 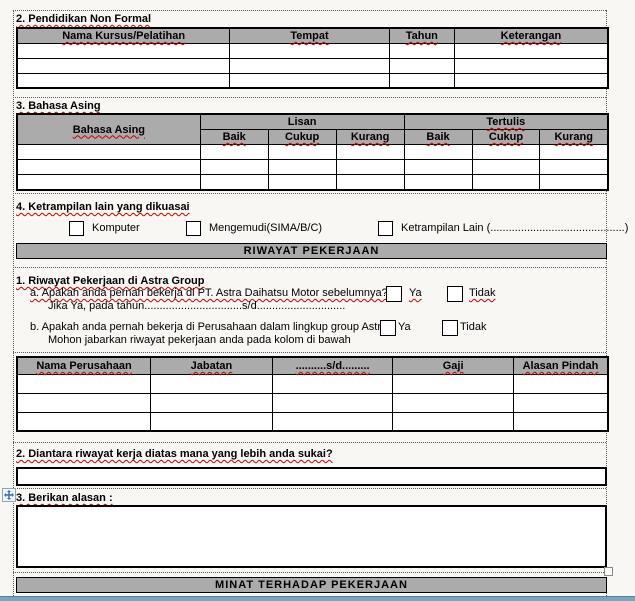 What do you see at coordinates (473, 327) in the screenshot?
I see `checkbox-b-tidak-label: Tidak` at bounding box center [473, 327].